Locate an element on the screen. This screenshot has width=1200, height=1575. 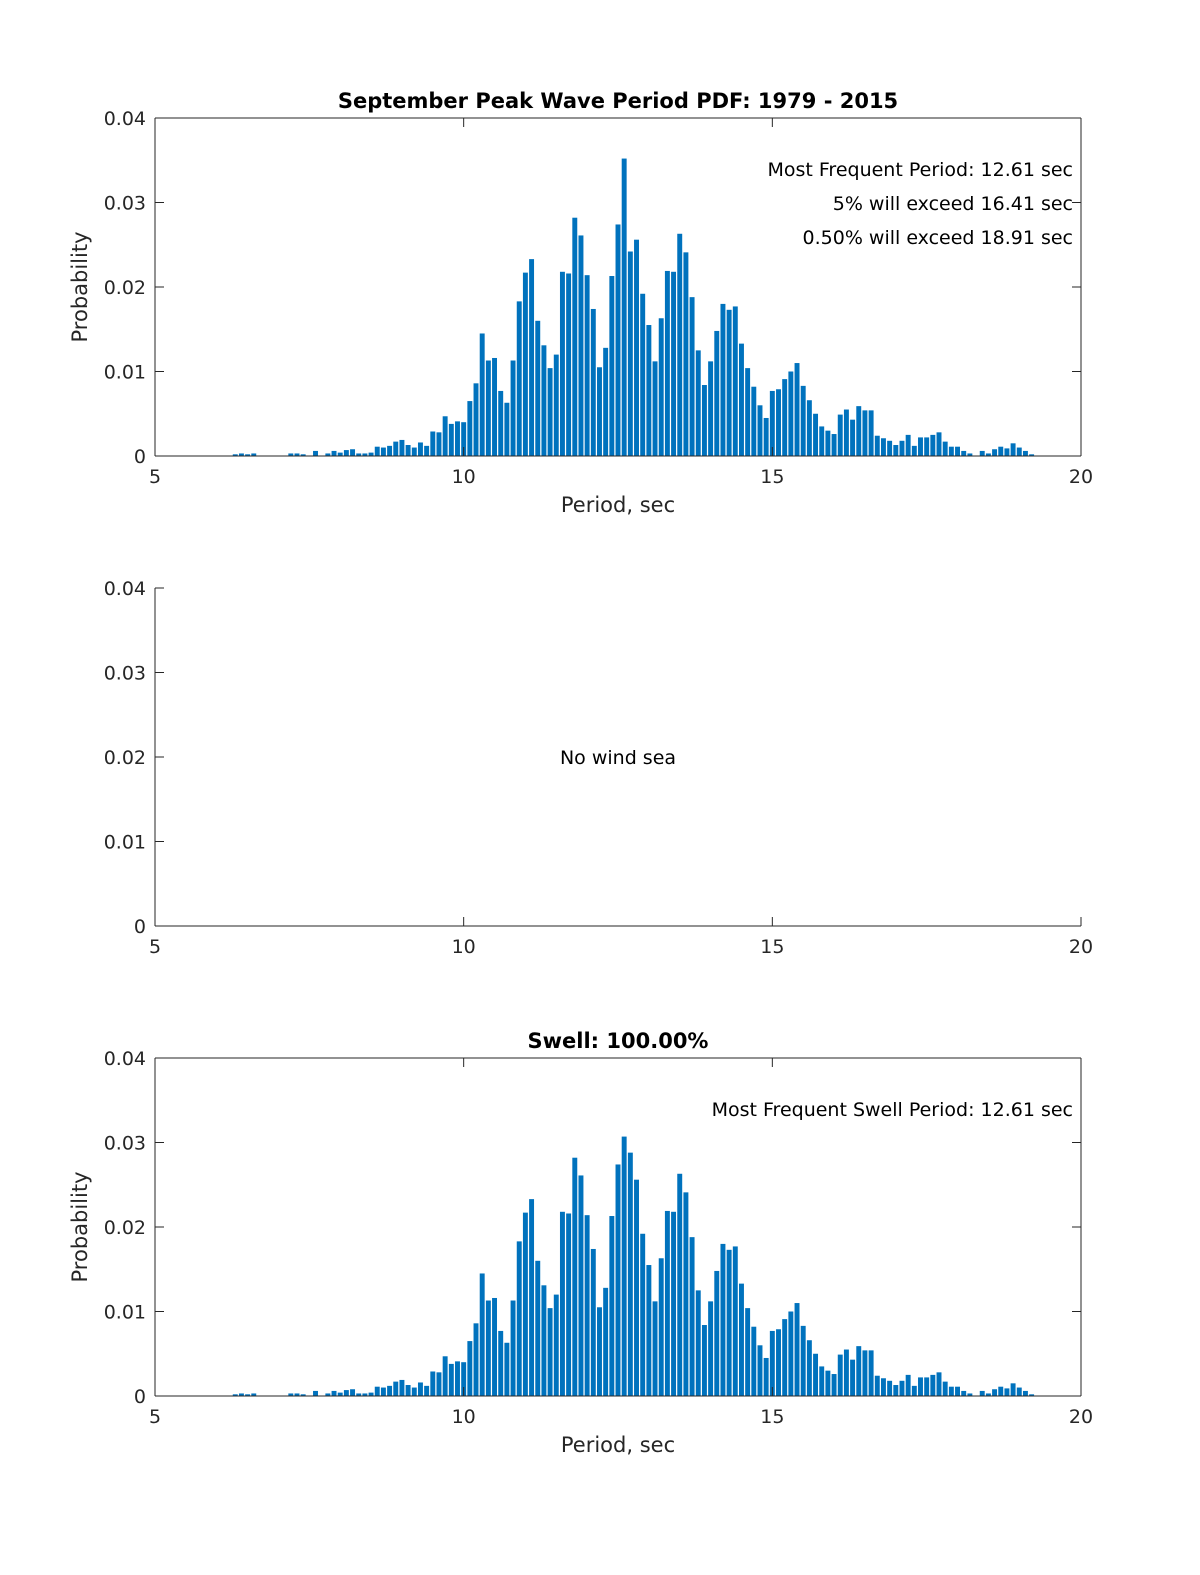
annotation-no-wind-sea: No wind sea is located at coordinates (618, 758).